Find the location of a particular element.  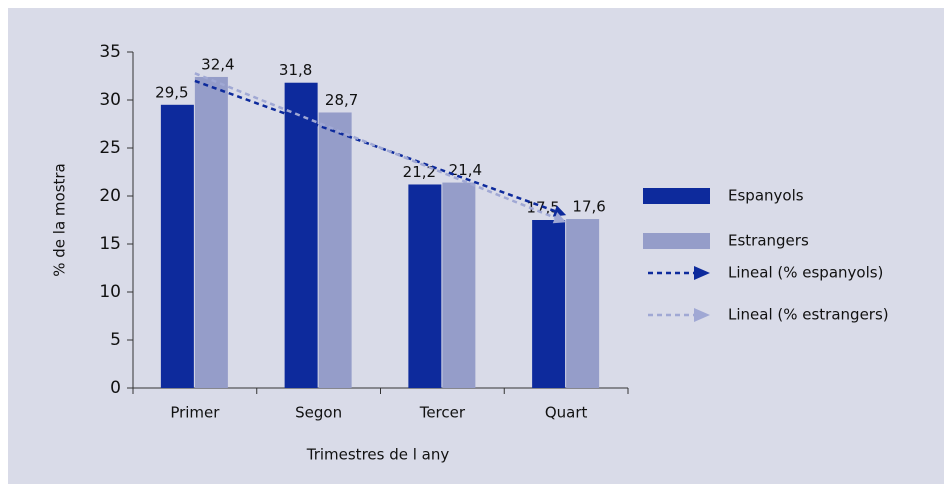

legend-label: Espanyols is located at coordinates (766, 196).